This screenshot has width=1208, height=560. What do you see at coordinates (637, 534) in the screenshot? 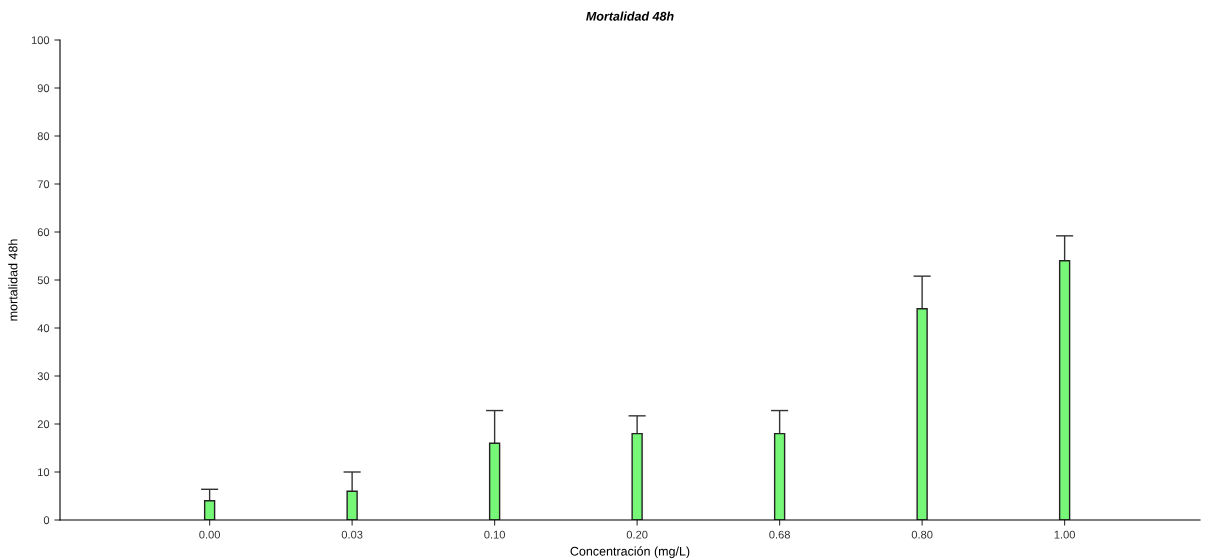
I see `x-tick-label: 0.20` at bounding box center [637, 534].